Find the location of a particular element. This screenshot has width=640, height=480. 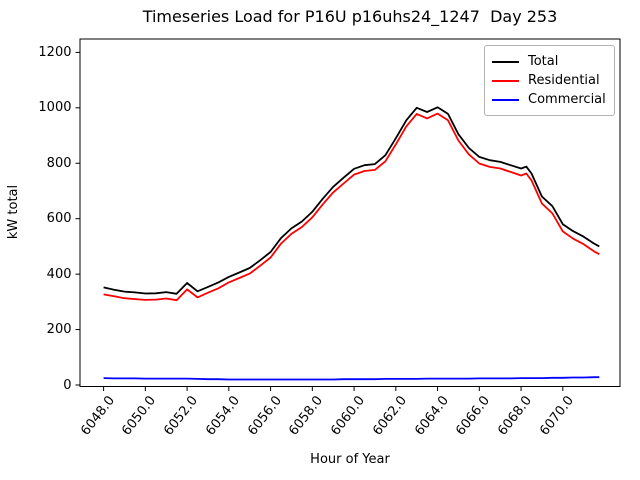

y-tick-label: 1200 is located at coordinates (55, 52).